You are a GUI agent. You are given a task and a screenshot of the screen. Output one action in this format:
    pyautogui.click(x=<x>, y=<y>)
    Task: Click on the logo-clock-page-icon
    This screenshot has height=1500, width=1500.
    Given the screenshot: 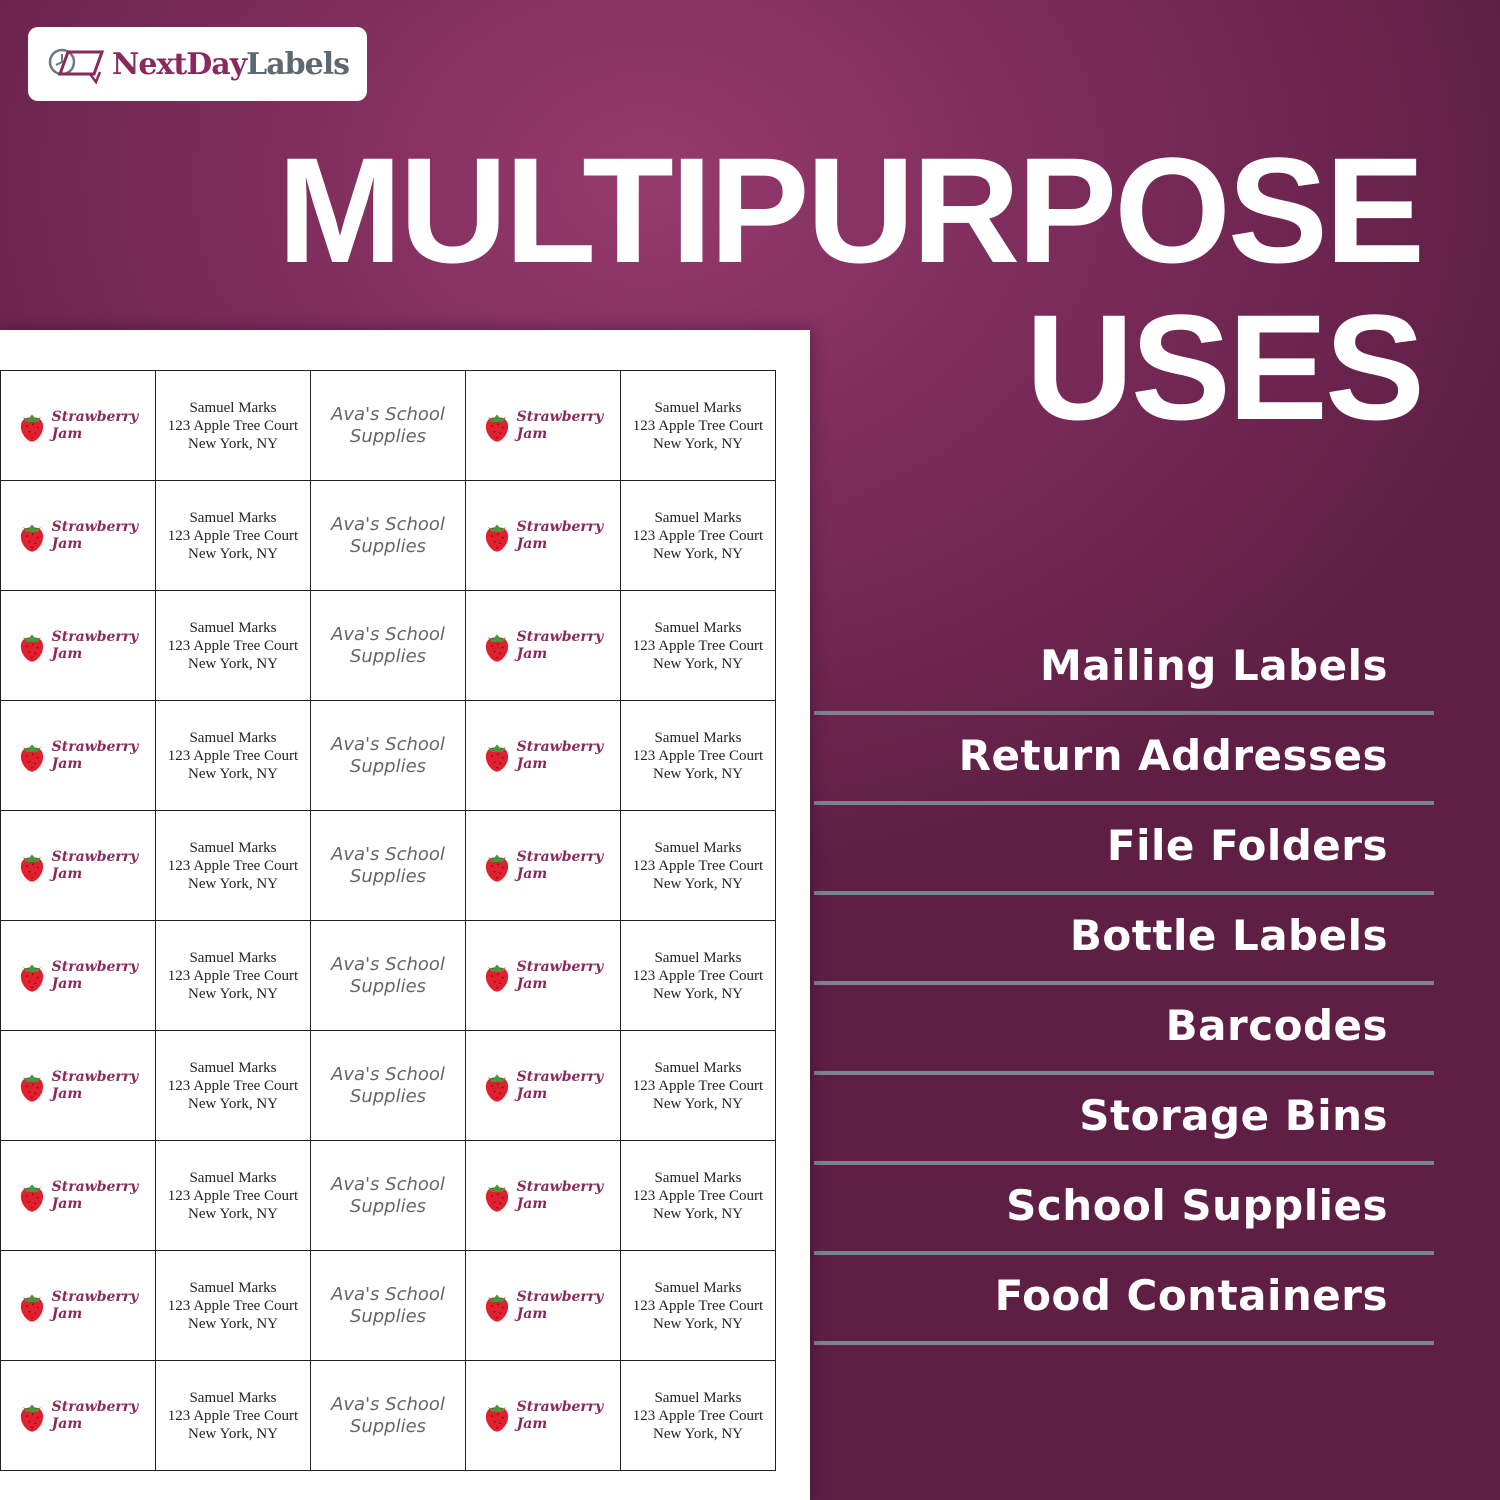 What is the action you would take?
    pyautogui.click(x=76, y=66)
    